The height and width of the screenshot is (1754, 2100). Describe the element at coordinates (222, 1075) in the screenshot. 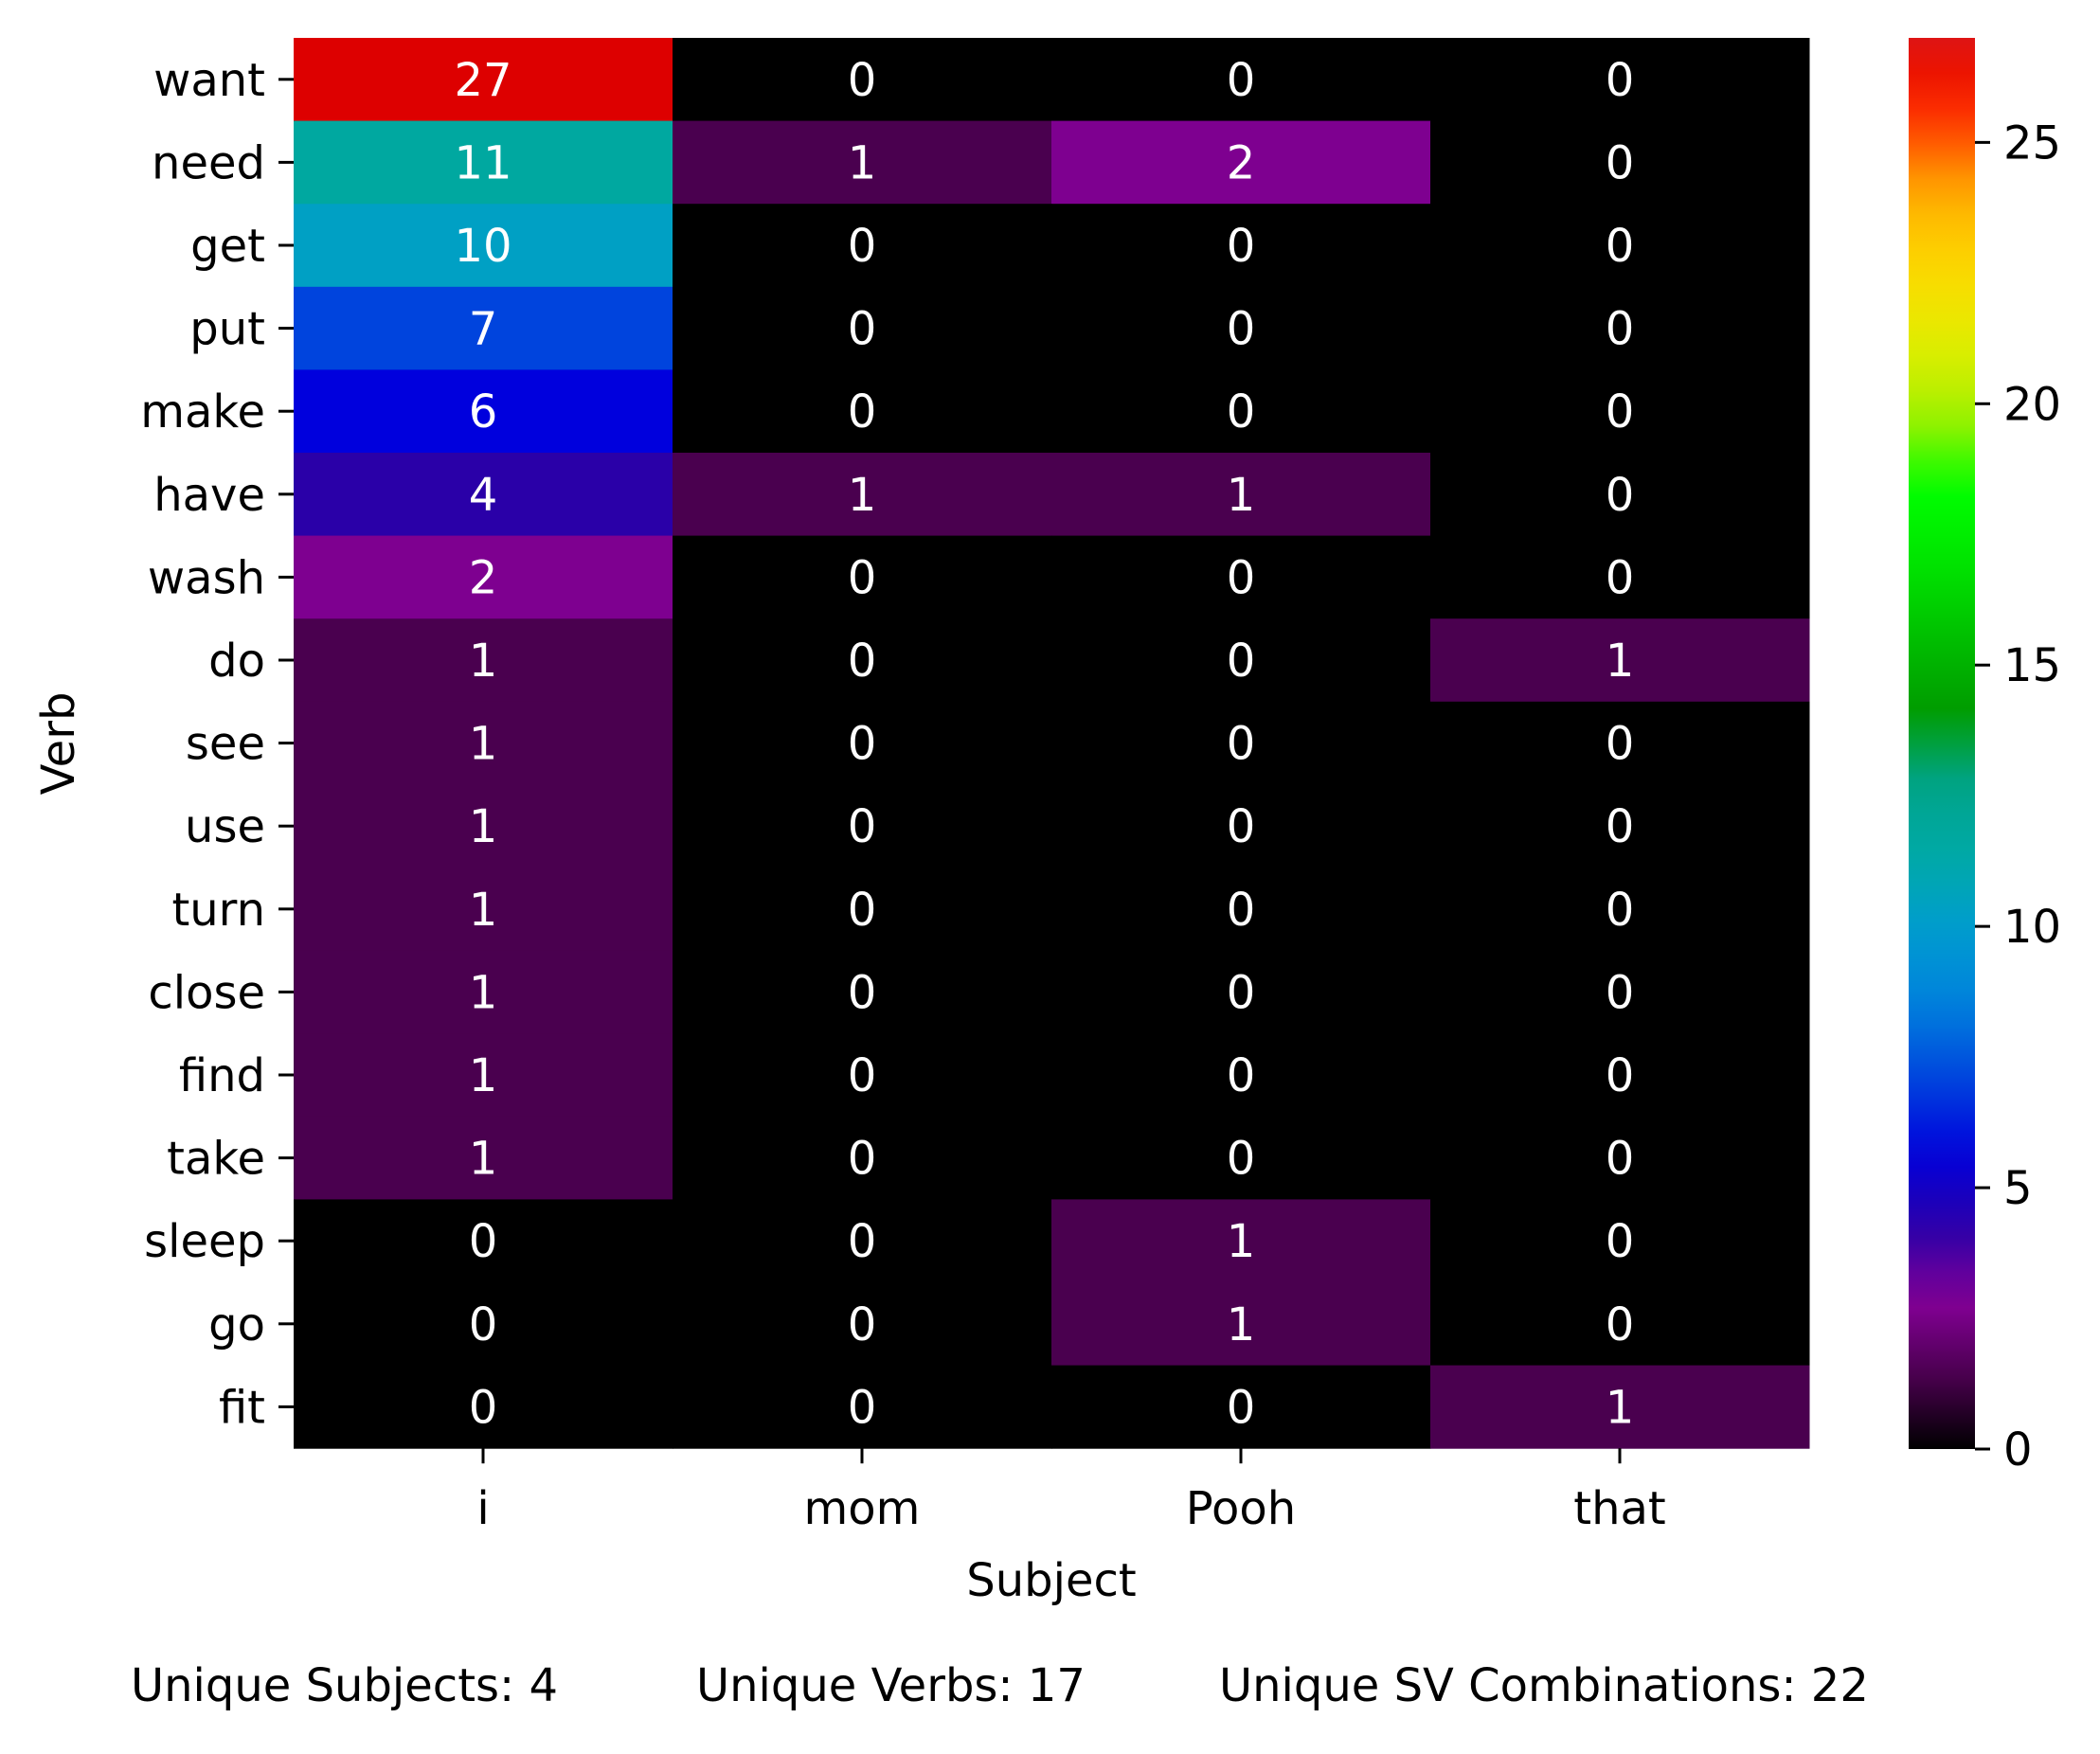

I see `y-tick-label: find` at that location.